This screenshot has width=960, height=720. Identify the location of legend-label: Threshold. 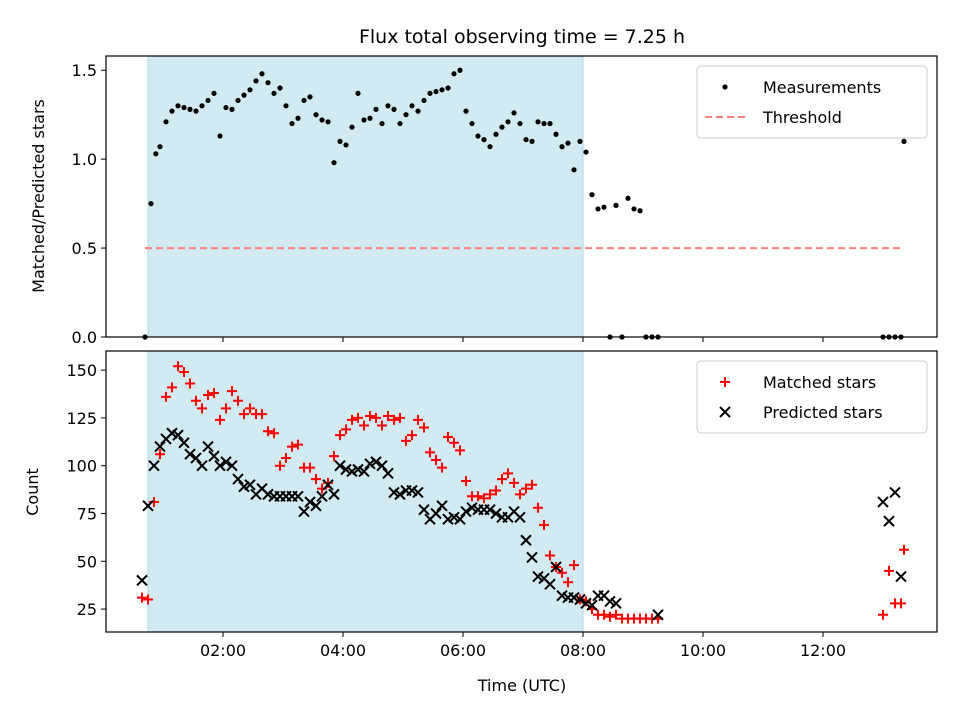
(802, 117).